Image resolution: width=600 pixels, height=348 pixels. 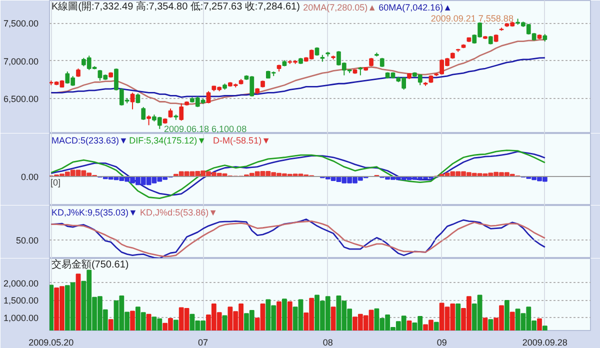 I want to click on text: 50.00, so click(x=27, y=241).